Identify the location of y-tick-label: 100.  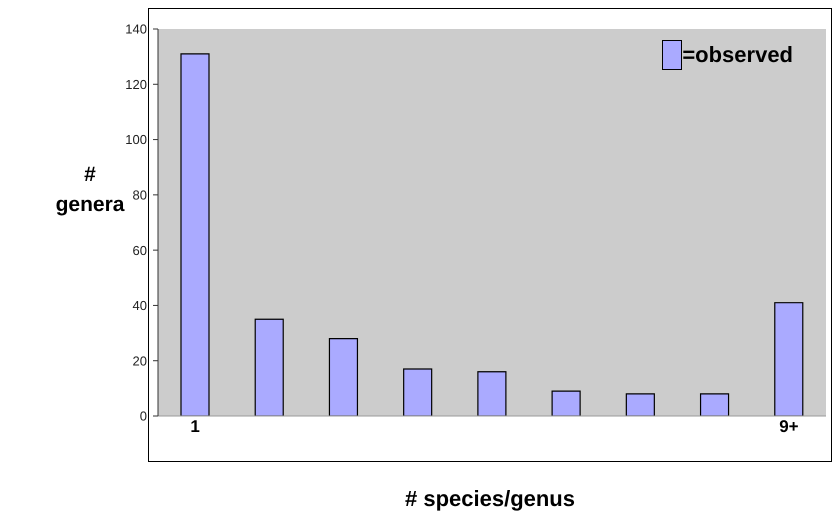
(136, 140).